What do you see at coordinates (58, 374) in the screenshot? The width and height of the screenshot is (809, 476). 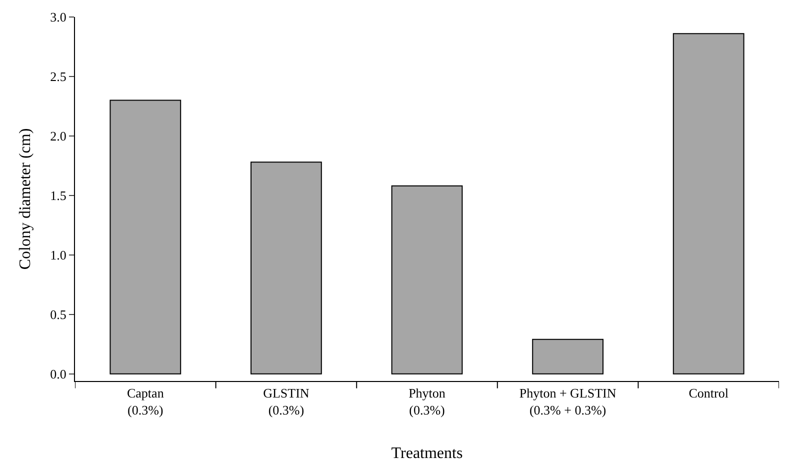 I see `y-tick-label: 0.0` at bounding box center [58, 374].